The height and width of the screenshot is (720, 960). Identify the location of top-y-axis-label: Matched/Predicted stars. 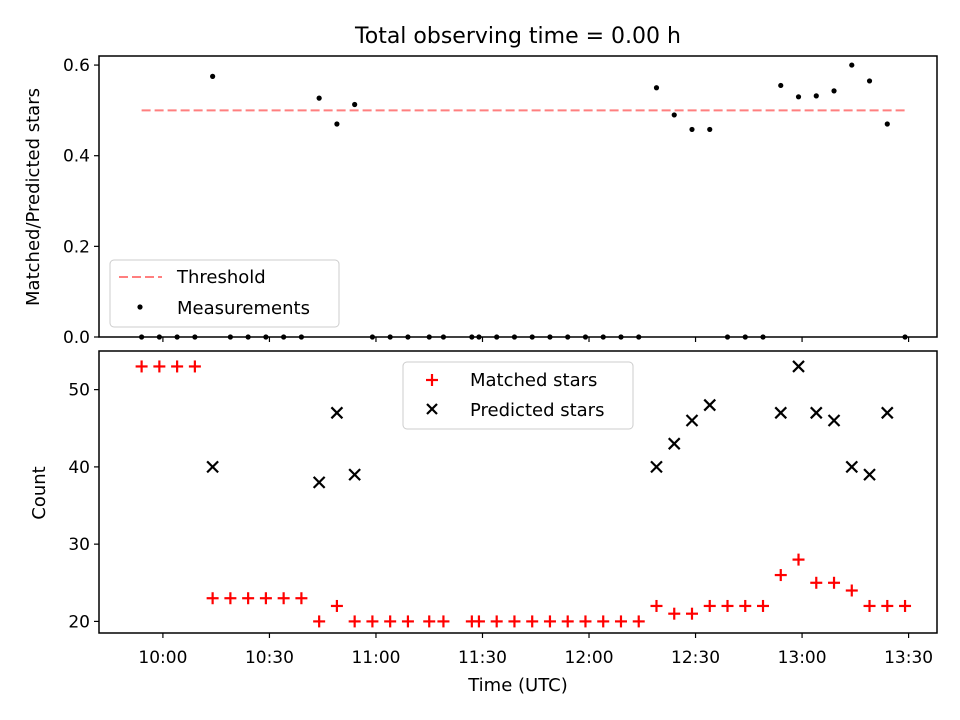
(33, 197).